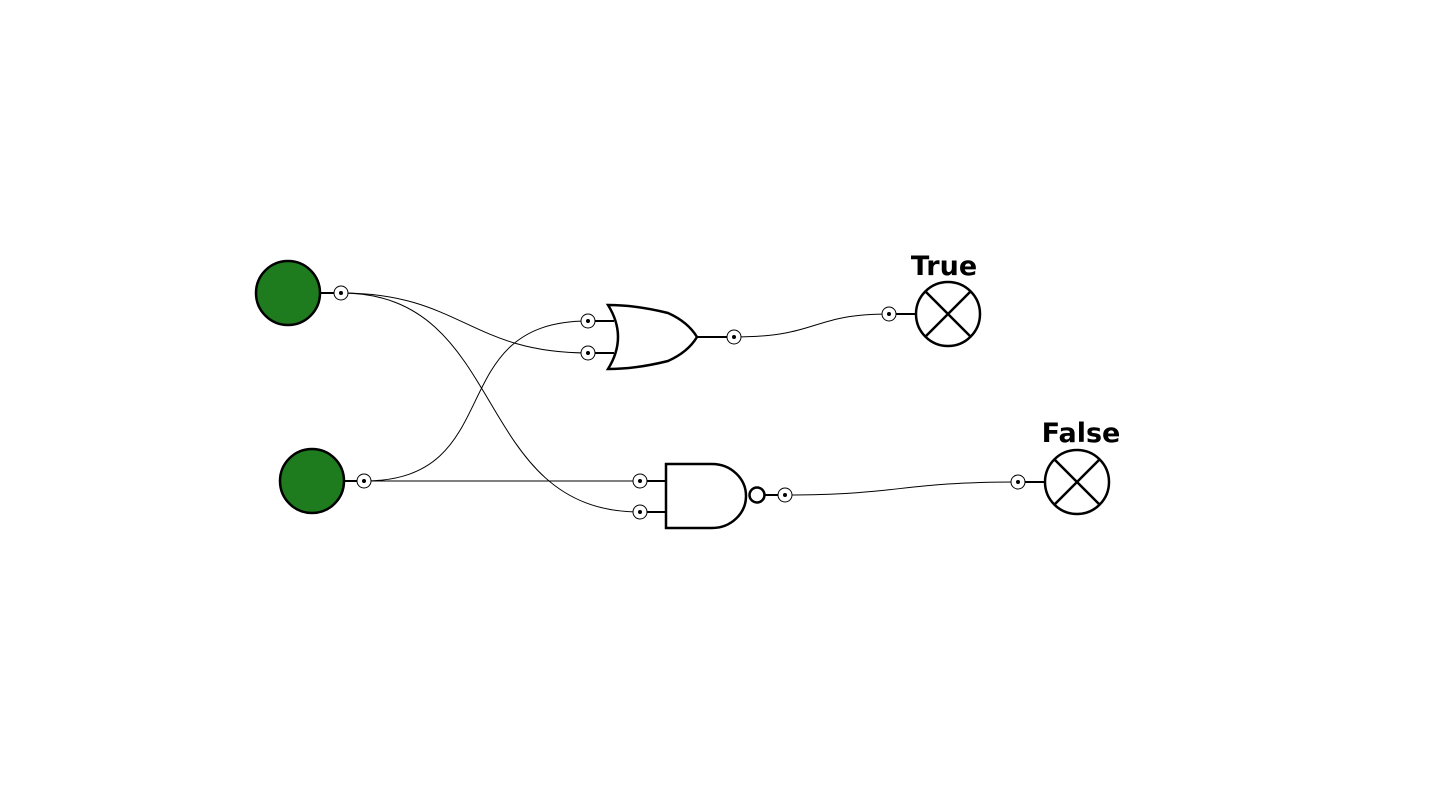  I want to click on nand-gate-body, so click(706, 496).